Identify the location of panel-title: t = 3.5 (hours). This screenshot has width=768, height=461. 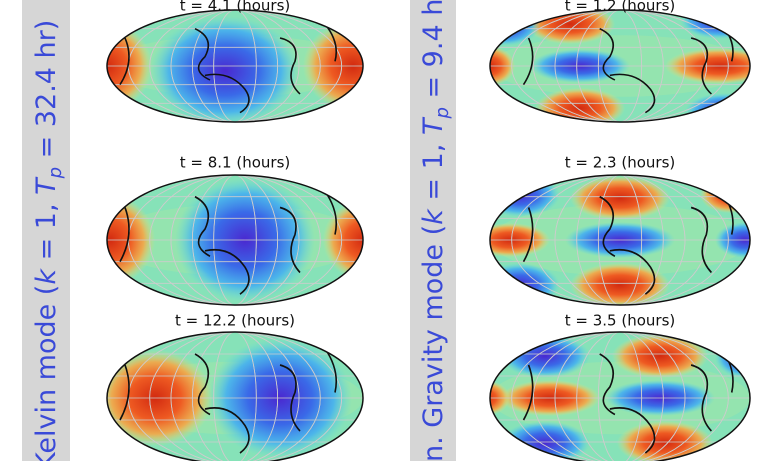
(620, 321).